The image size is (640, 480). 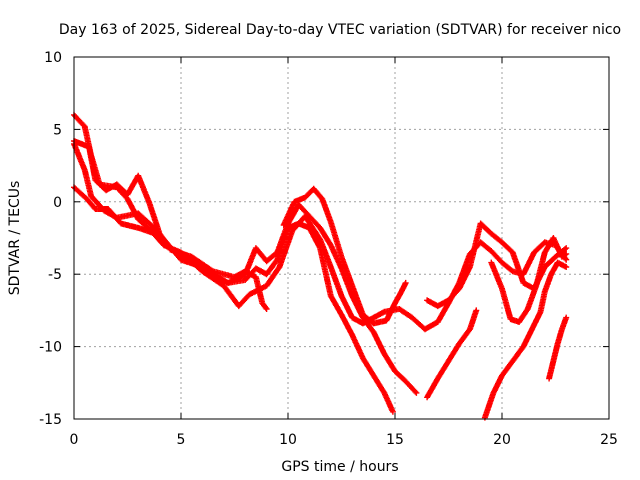 What do you see at coordinates (339, 467) in the screenshot?
I see `x-axis-label: GPS time / hours` at bounding box center [339, 467].